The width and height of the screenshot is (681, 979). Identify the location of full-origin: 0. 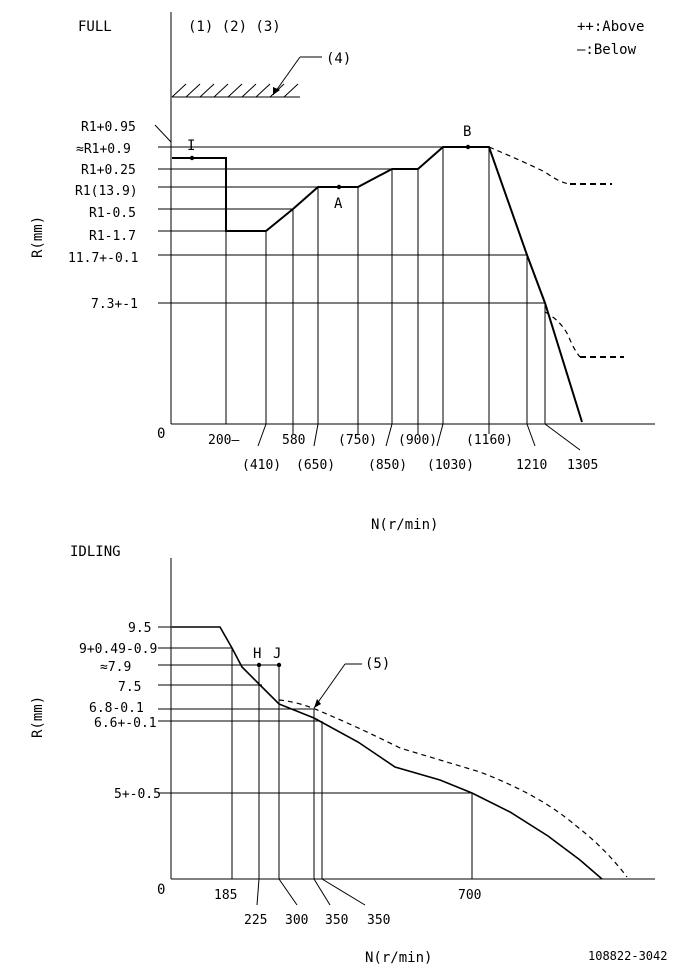
(161, 434).